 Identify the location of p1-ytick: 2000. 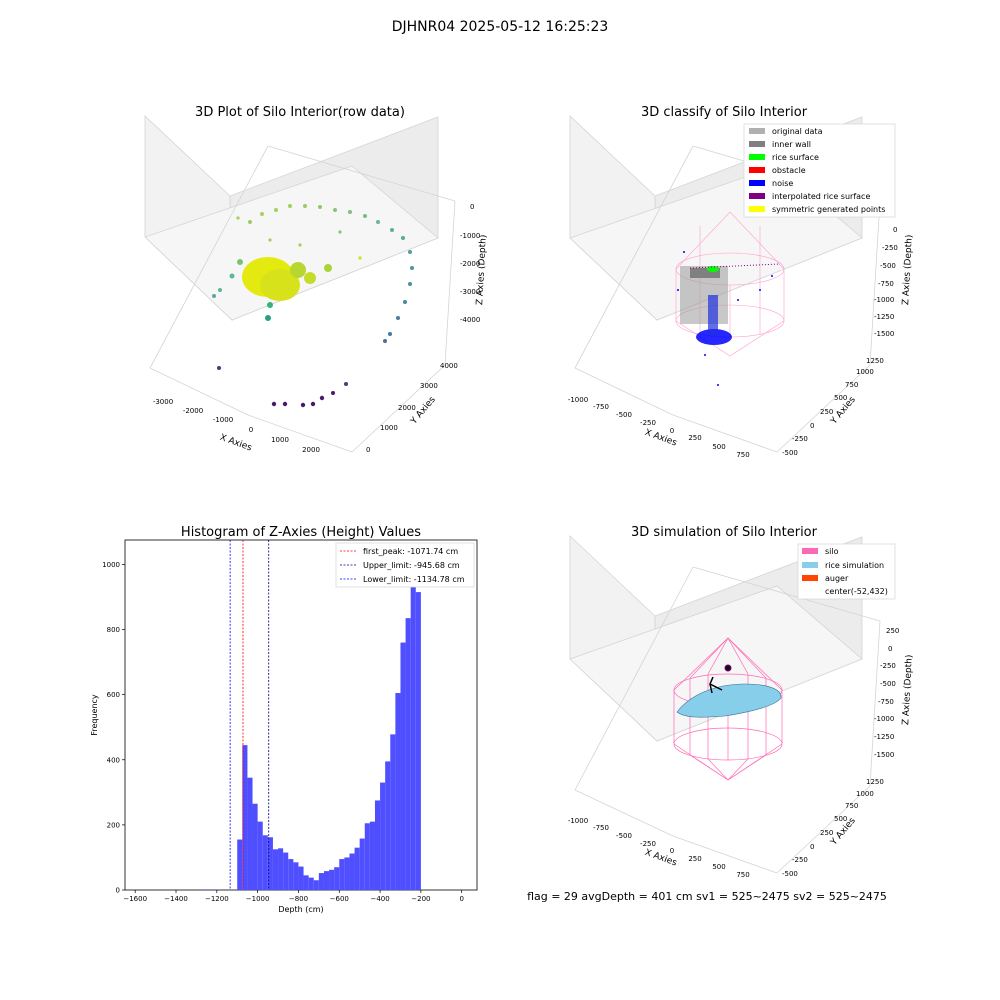
(407, 408).